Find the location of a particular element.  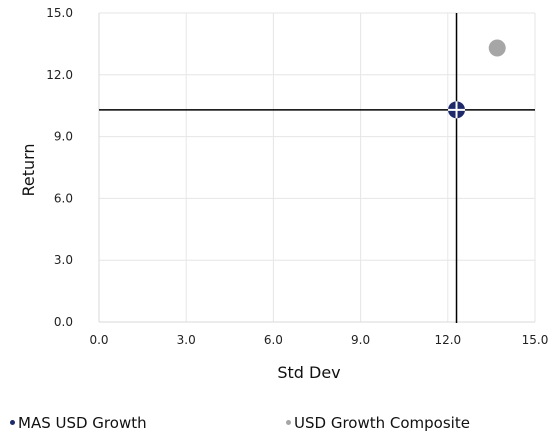

x-tick-label: 12.0 is located at coordinates (447, 340).